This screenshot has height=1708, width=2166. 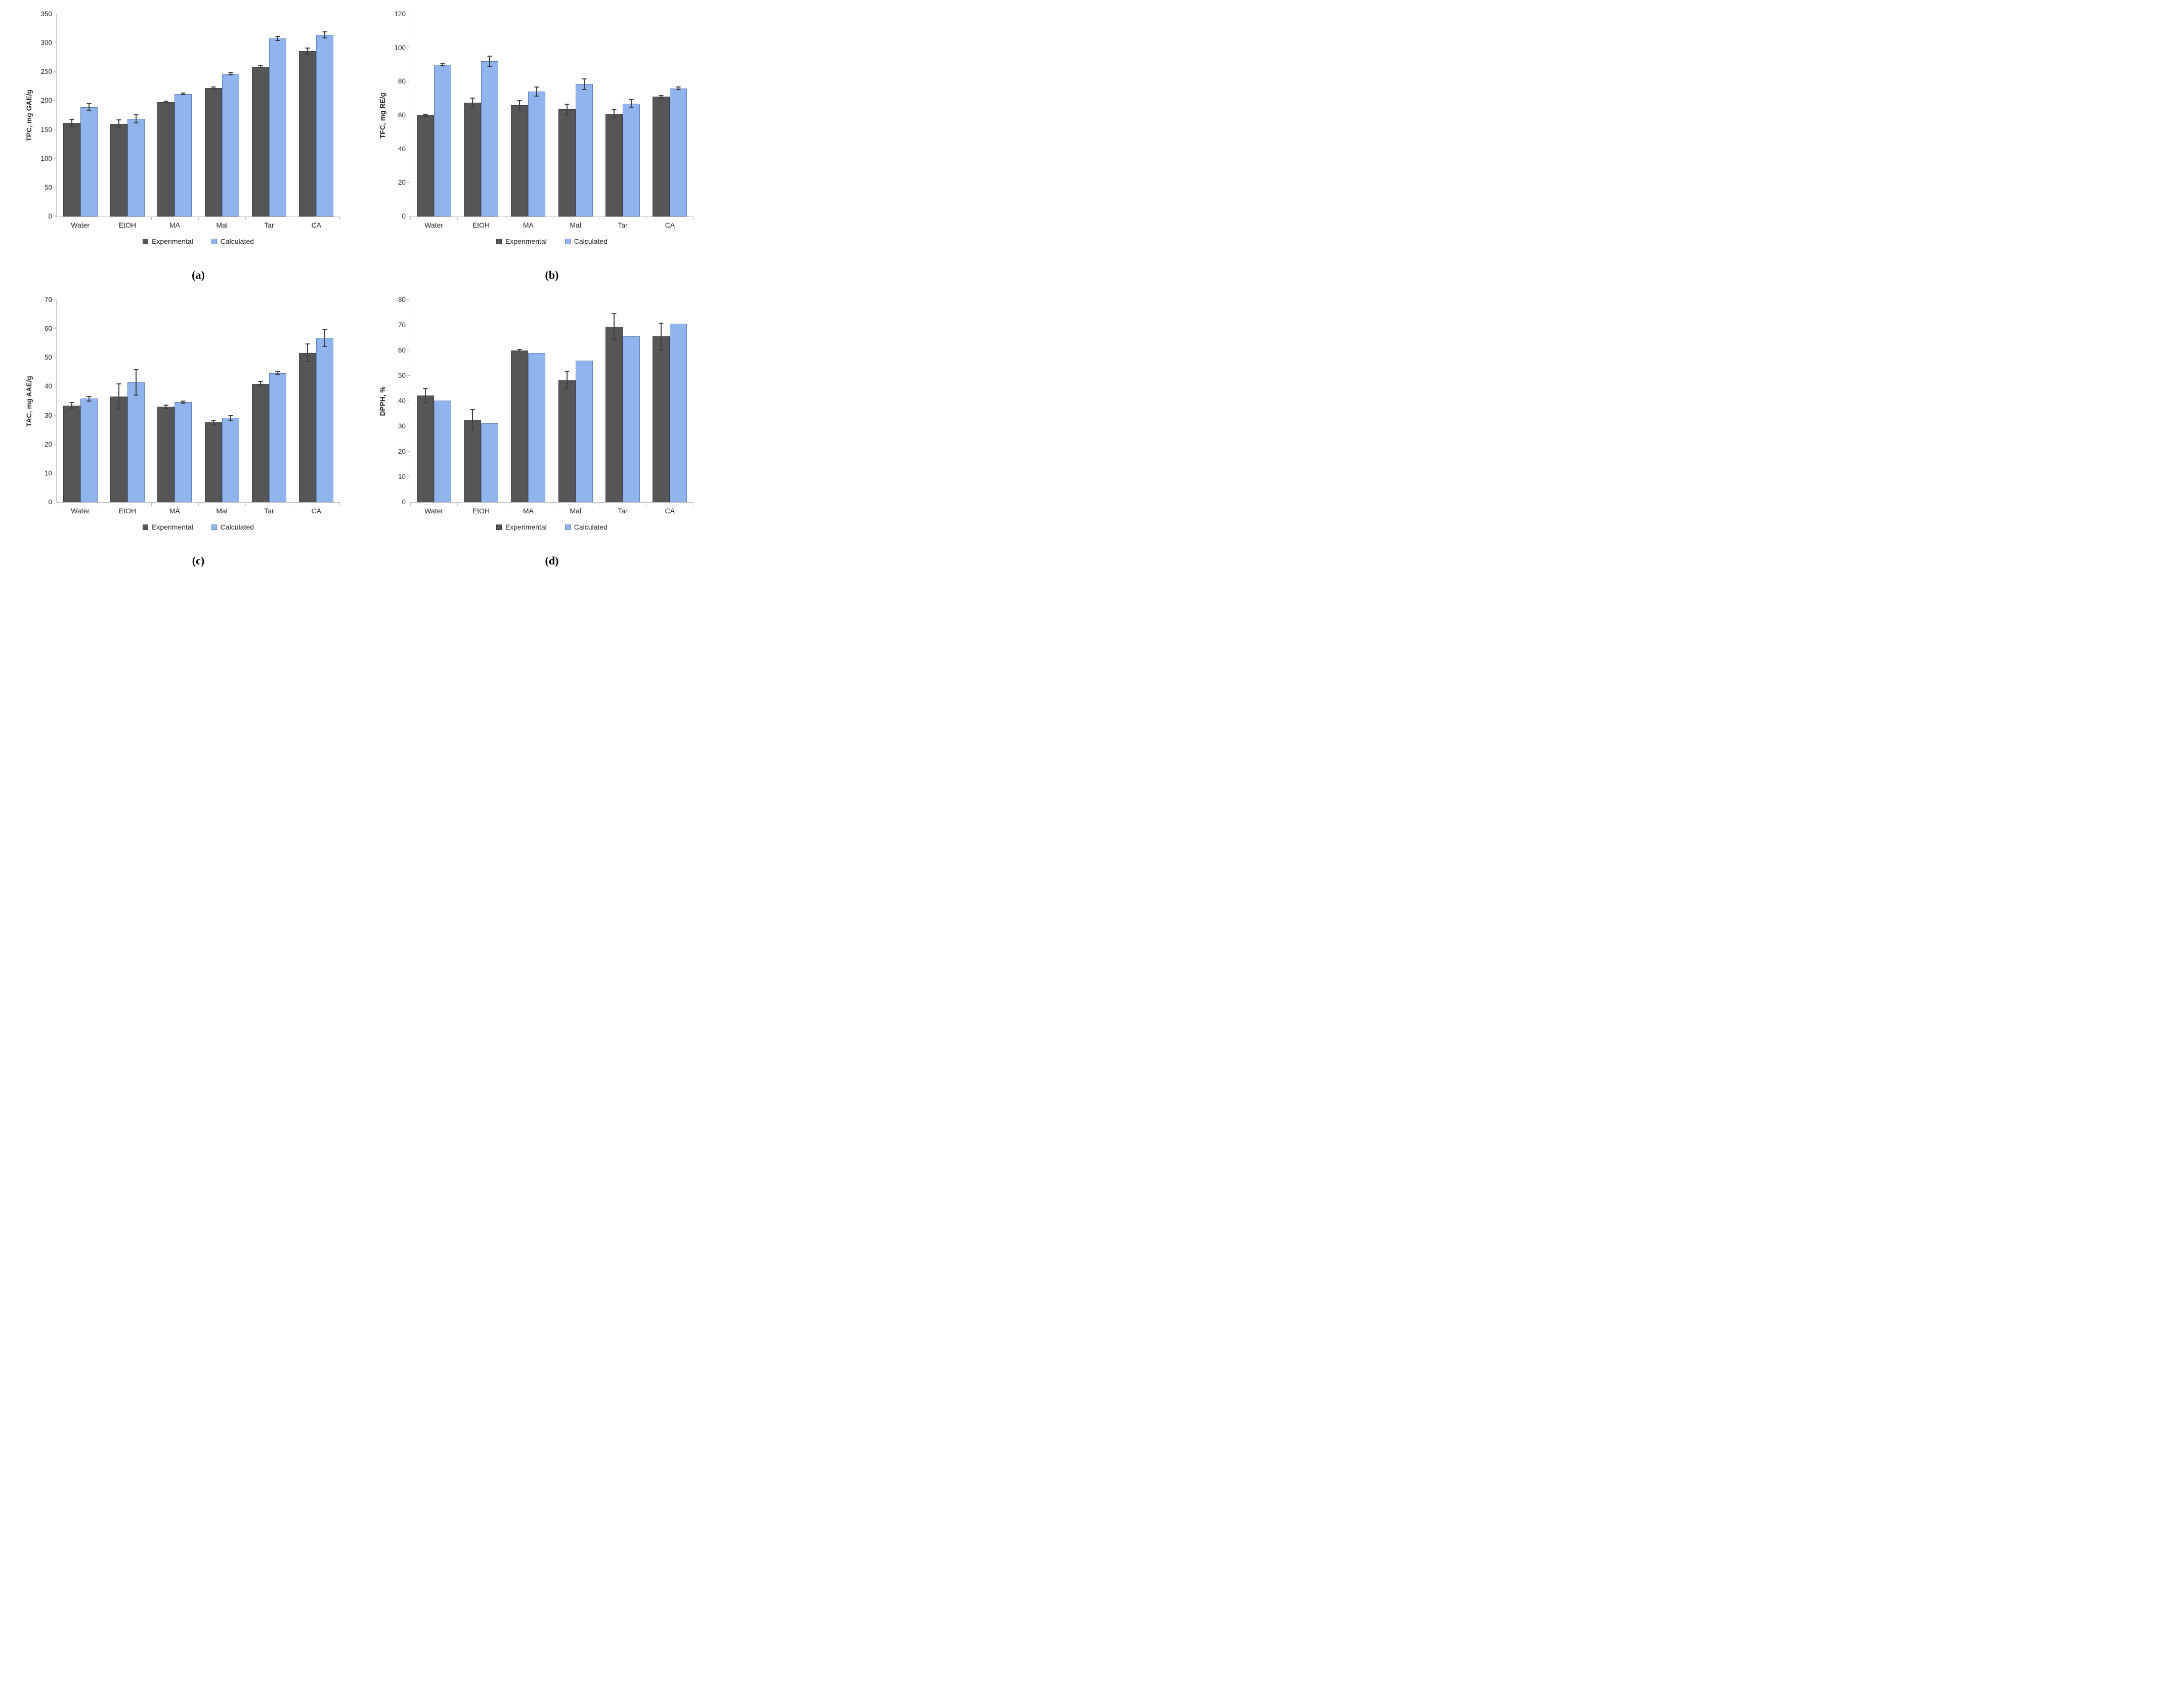 I want to click on legend-item-calculated: Calculated, so click(x=586, y=527).